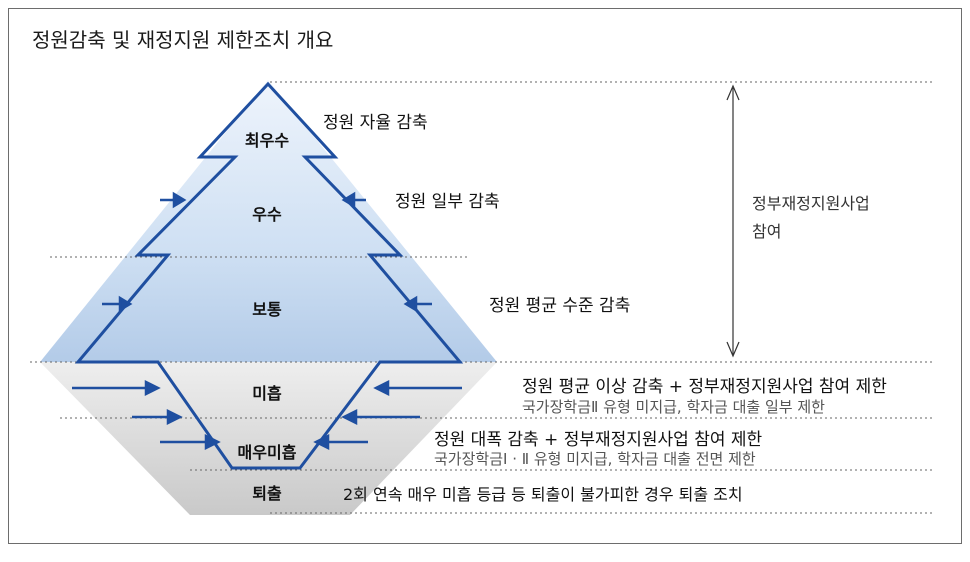 This screenshot has width=970, height=562. Describe the element at coordinates (387, 321) in the screenshot. I see `right-arrows` at that location.